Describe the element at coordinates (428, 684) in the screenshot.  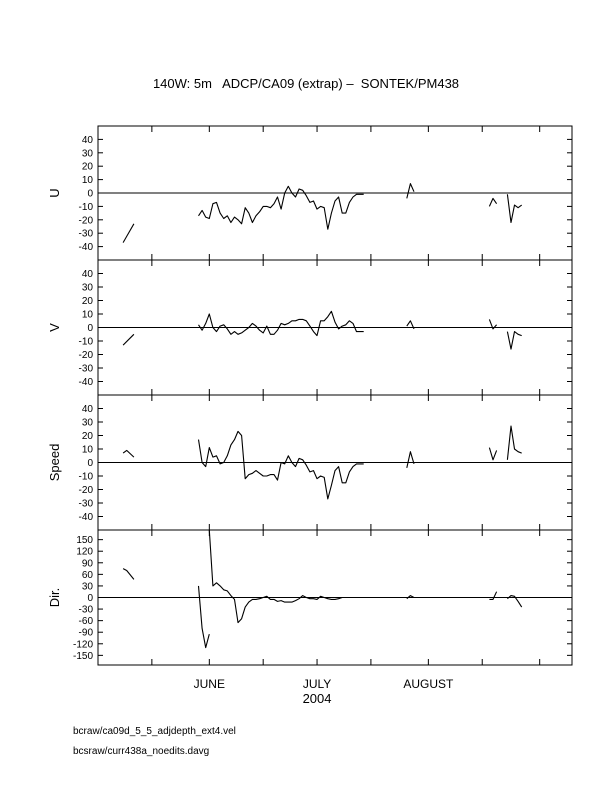
I see `month-label-august: AUGUST` at that location.